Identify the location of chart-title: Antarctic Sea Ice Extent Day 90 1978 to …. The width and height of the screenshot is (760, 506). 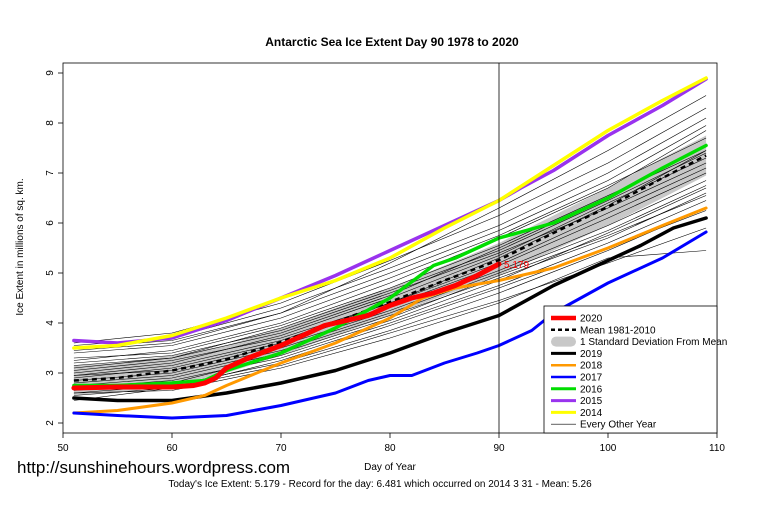
(392, 42).